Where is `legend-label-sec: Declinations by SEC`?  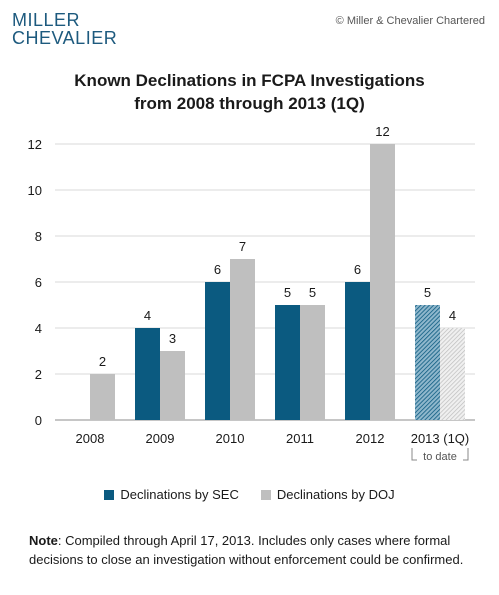 legend-label-sec: Declinations by SEC is located at coordinates (179, 494).